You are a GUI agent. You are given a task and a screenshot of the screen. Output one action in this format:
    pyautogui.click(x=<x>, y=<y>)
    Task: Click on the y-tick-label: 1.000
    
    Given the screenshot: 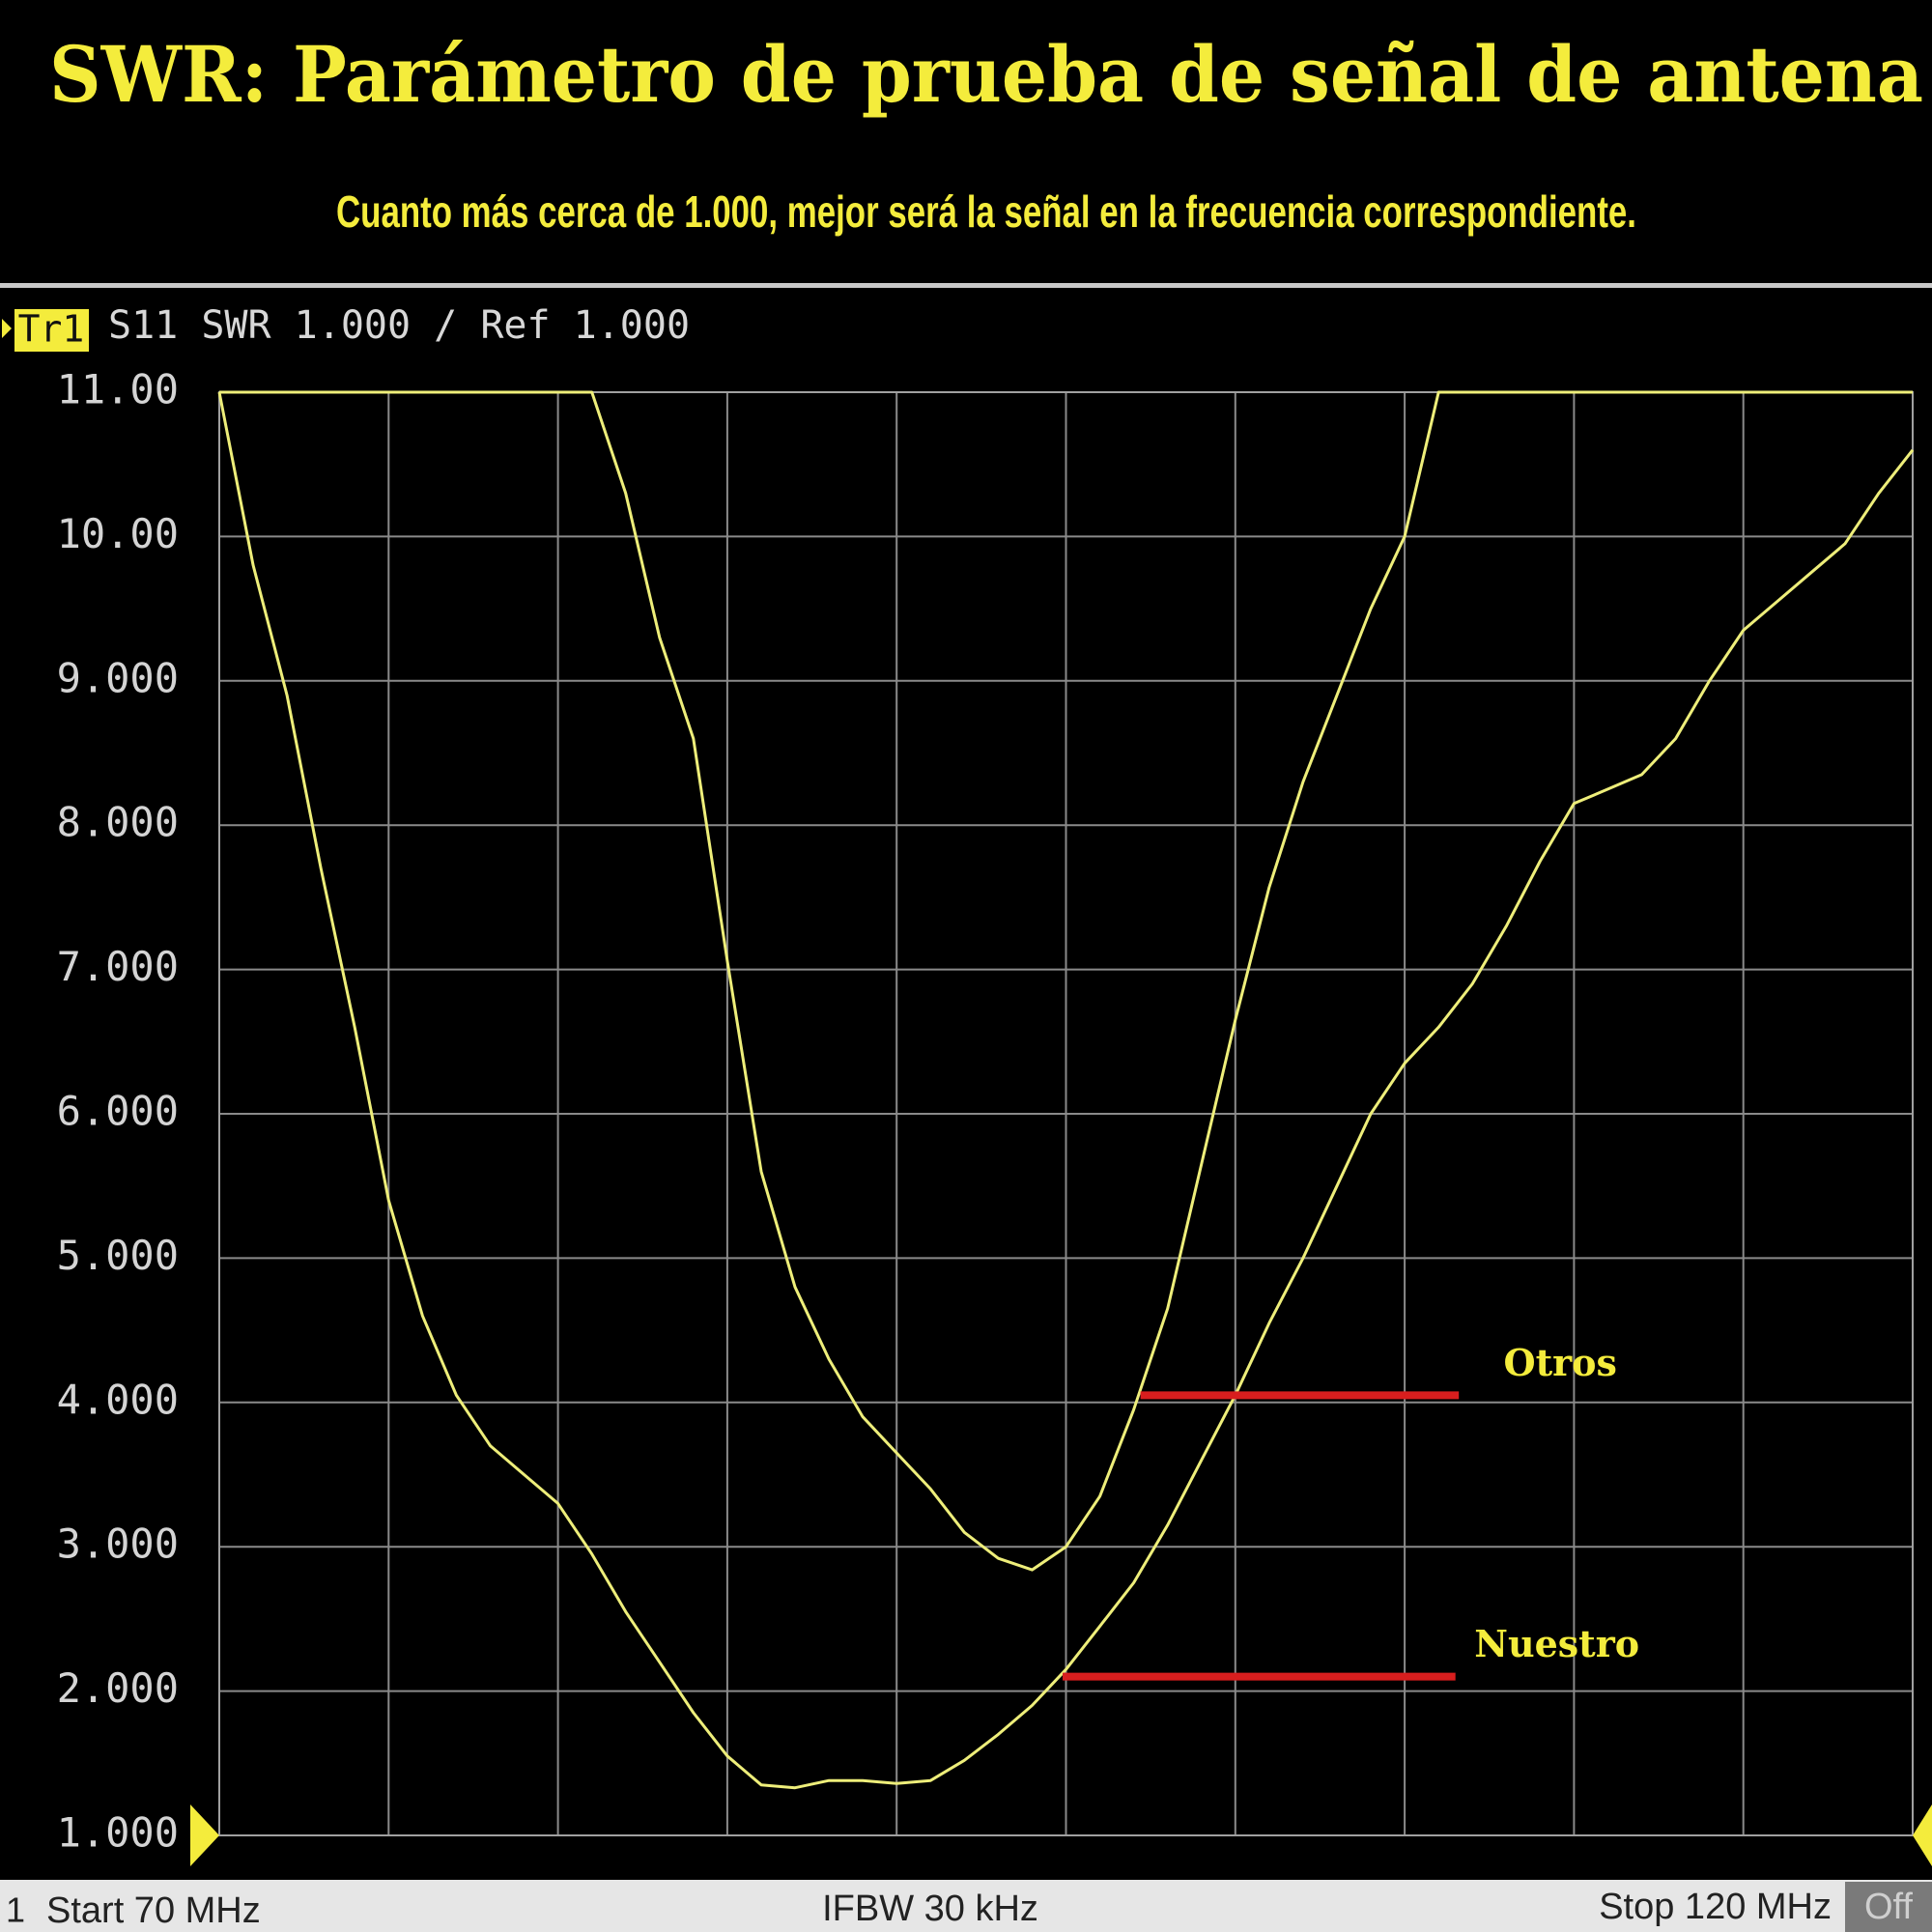 What is the action you would take?
    pyautogui.click(x=118, y=1833)
    